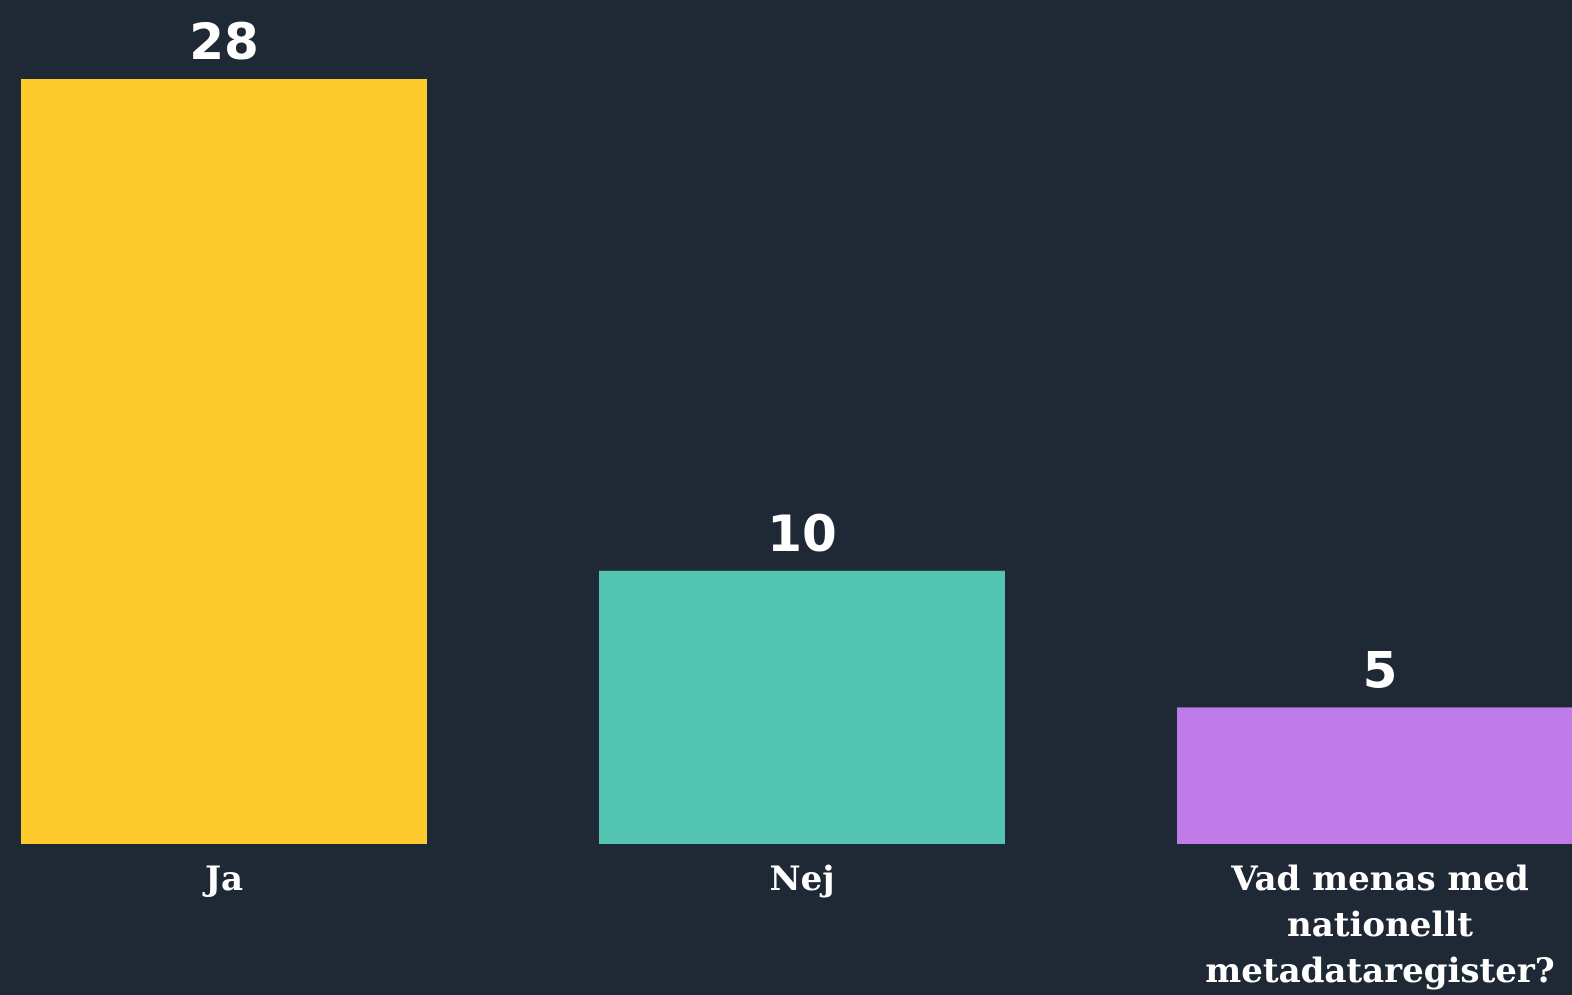 The image size is (1572, 995). I want to click on category-label-line: Vad menas med, so click(1379, 879).